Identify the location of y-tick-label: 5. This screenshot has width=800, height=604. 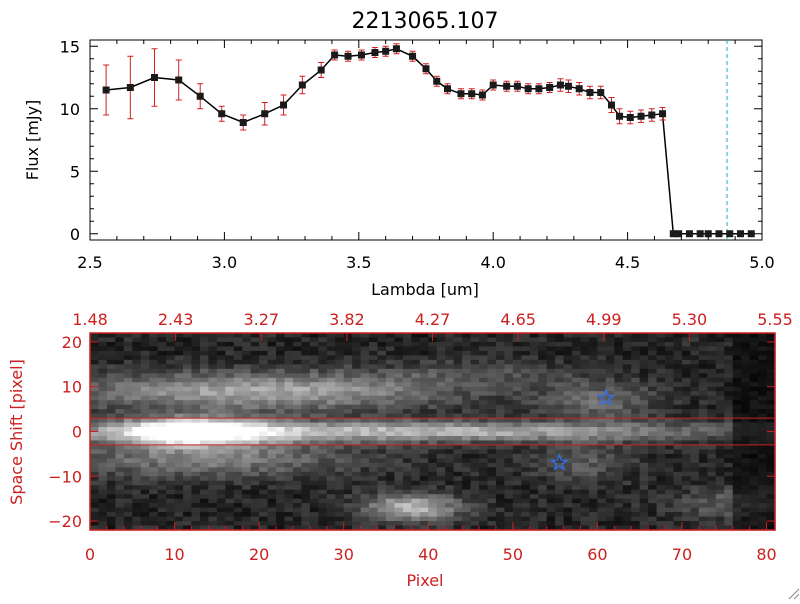
(75, 171).